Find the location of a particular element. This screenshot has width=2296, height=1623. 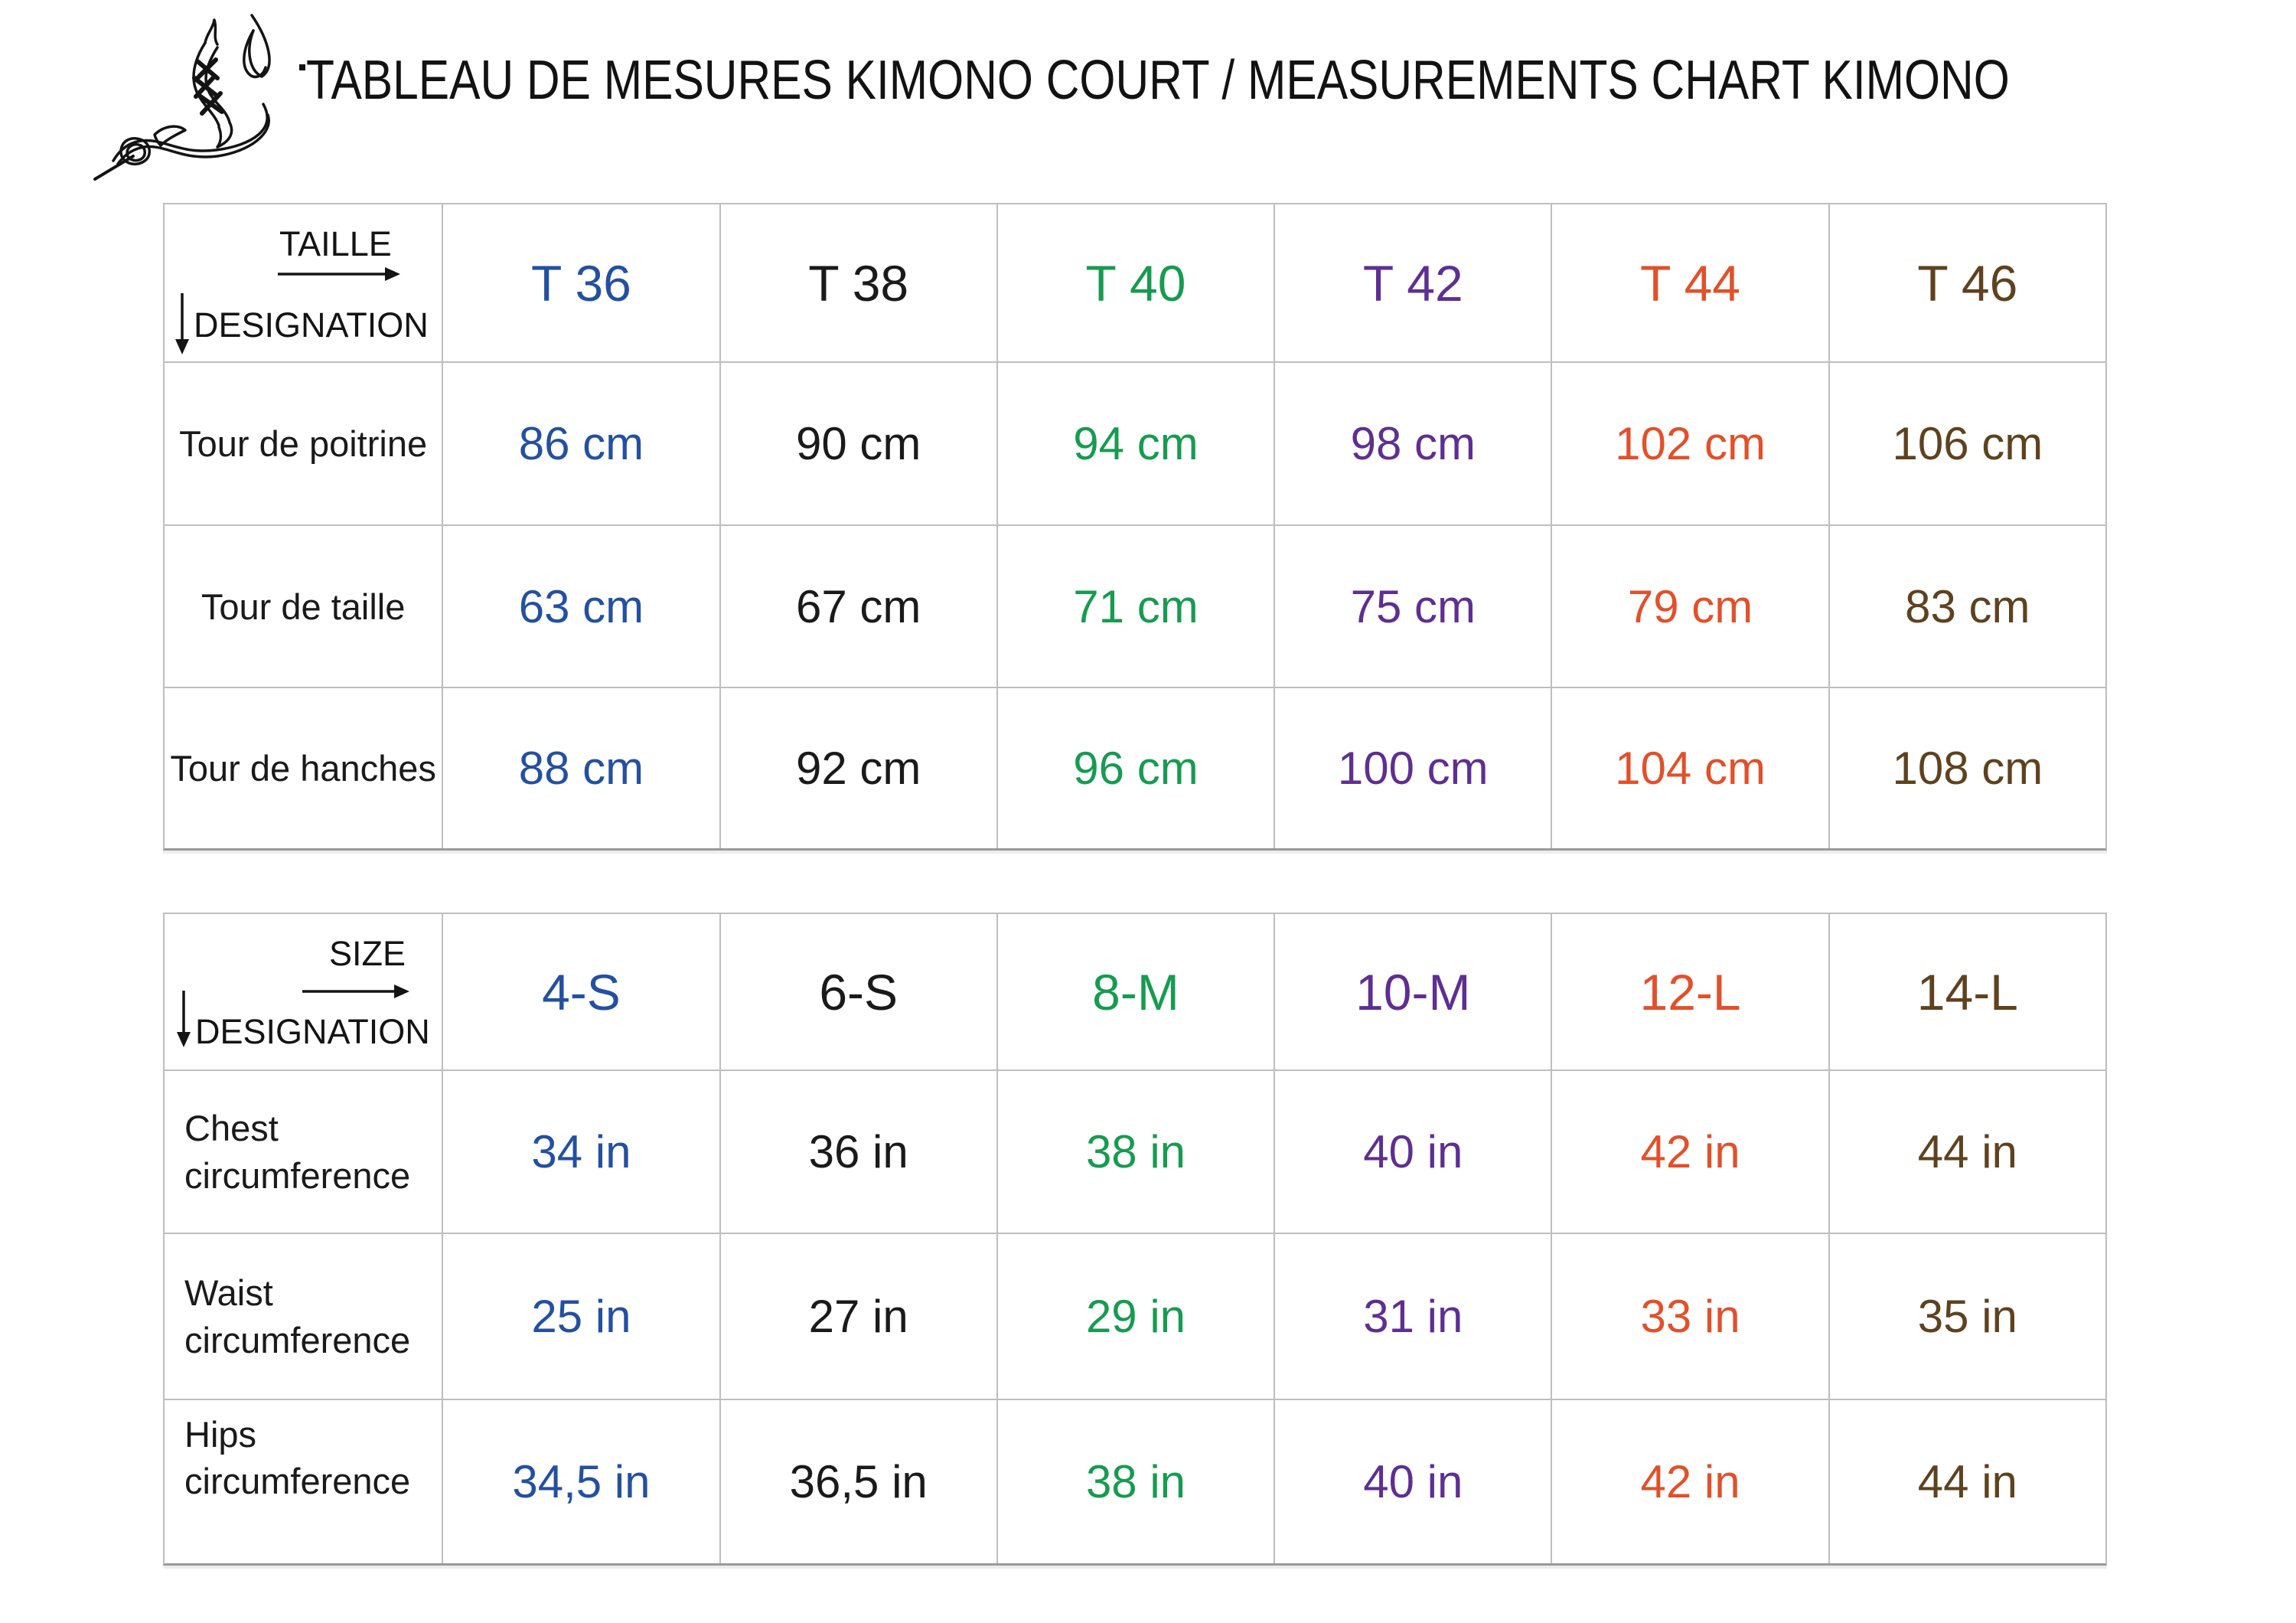

value-cell: 92 cm is located at coordinates (857, 767).